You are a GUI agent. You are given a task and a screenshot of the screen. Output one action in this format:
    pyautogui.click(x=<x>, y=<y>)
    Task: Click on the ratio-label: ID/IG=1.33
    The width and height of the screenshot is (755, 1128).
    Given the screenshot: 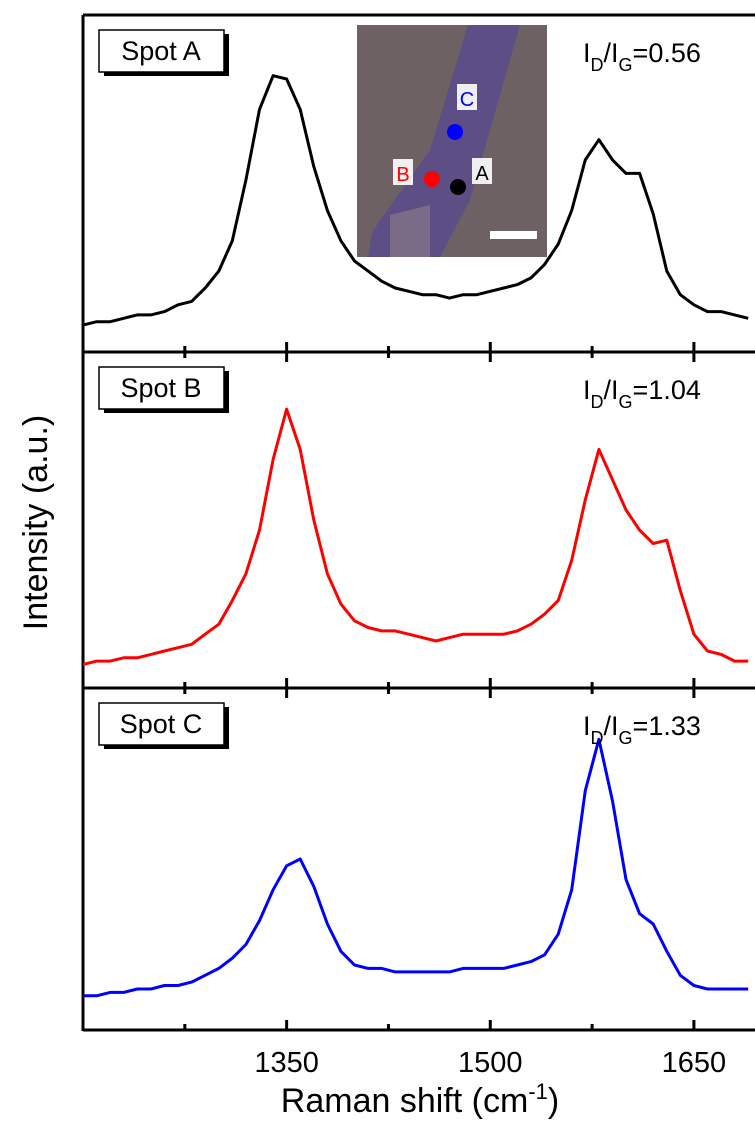 What is the action you would take?
    pyautogui.click(x=642, y=729)
    